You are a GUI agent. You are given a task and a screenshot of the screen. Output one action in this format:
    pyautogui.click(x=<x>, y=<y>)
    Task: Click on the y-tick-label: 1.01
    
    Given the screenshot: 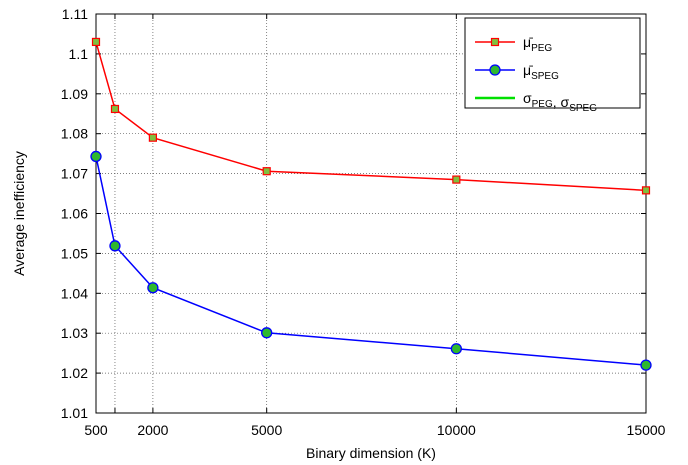 What is the action you would take?
    pyautogui.click(x=74, y=413)
    